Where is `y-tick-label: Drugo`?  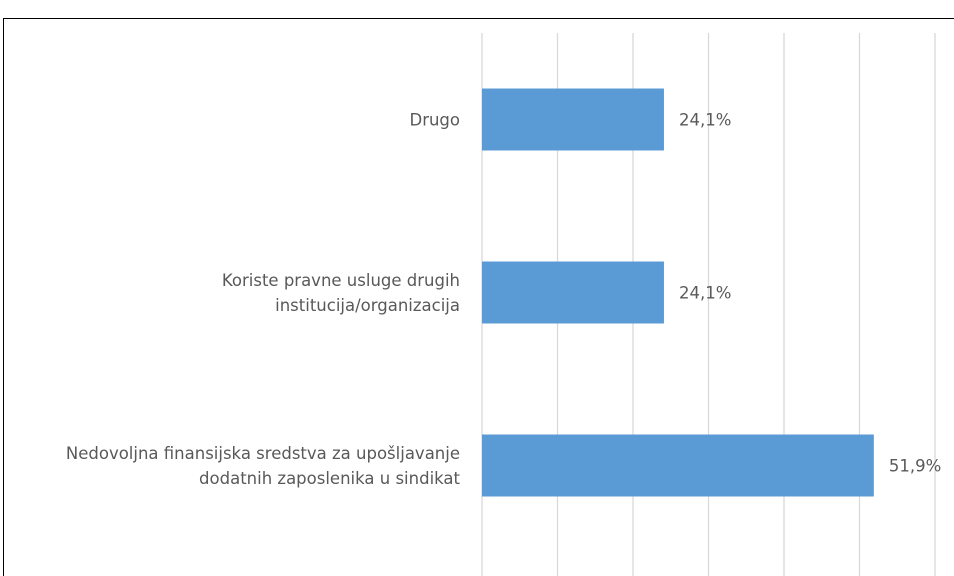 y-tick-label: Drugo is located at coordinates (434, 119).